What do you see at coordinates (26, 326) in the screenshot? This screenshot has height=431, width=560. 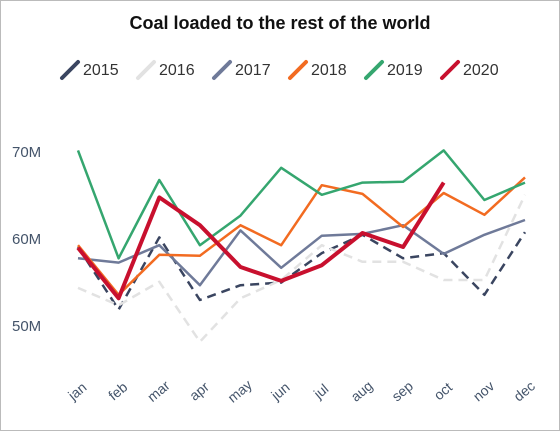 I see `y-tick-label: 50M` at bounding box center [26, 326].